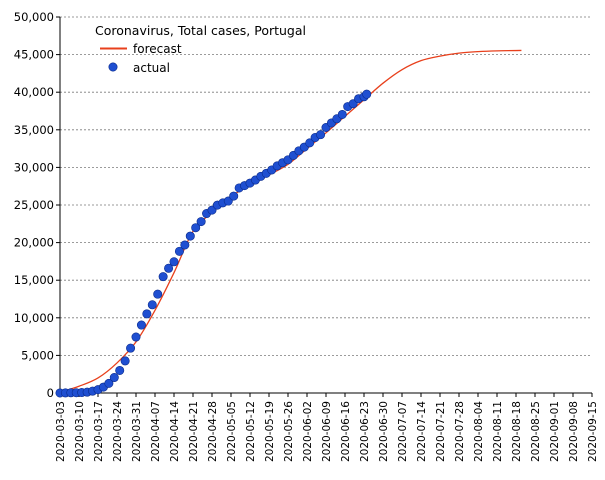  What do you see at coordinates (251, 431) in the screenshot?
I see `x-tick-label: 2020-05-12` at bounding box center [251, 431].